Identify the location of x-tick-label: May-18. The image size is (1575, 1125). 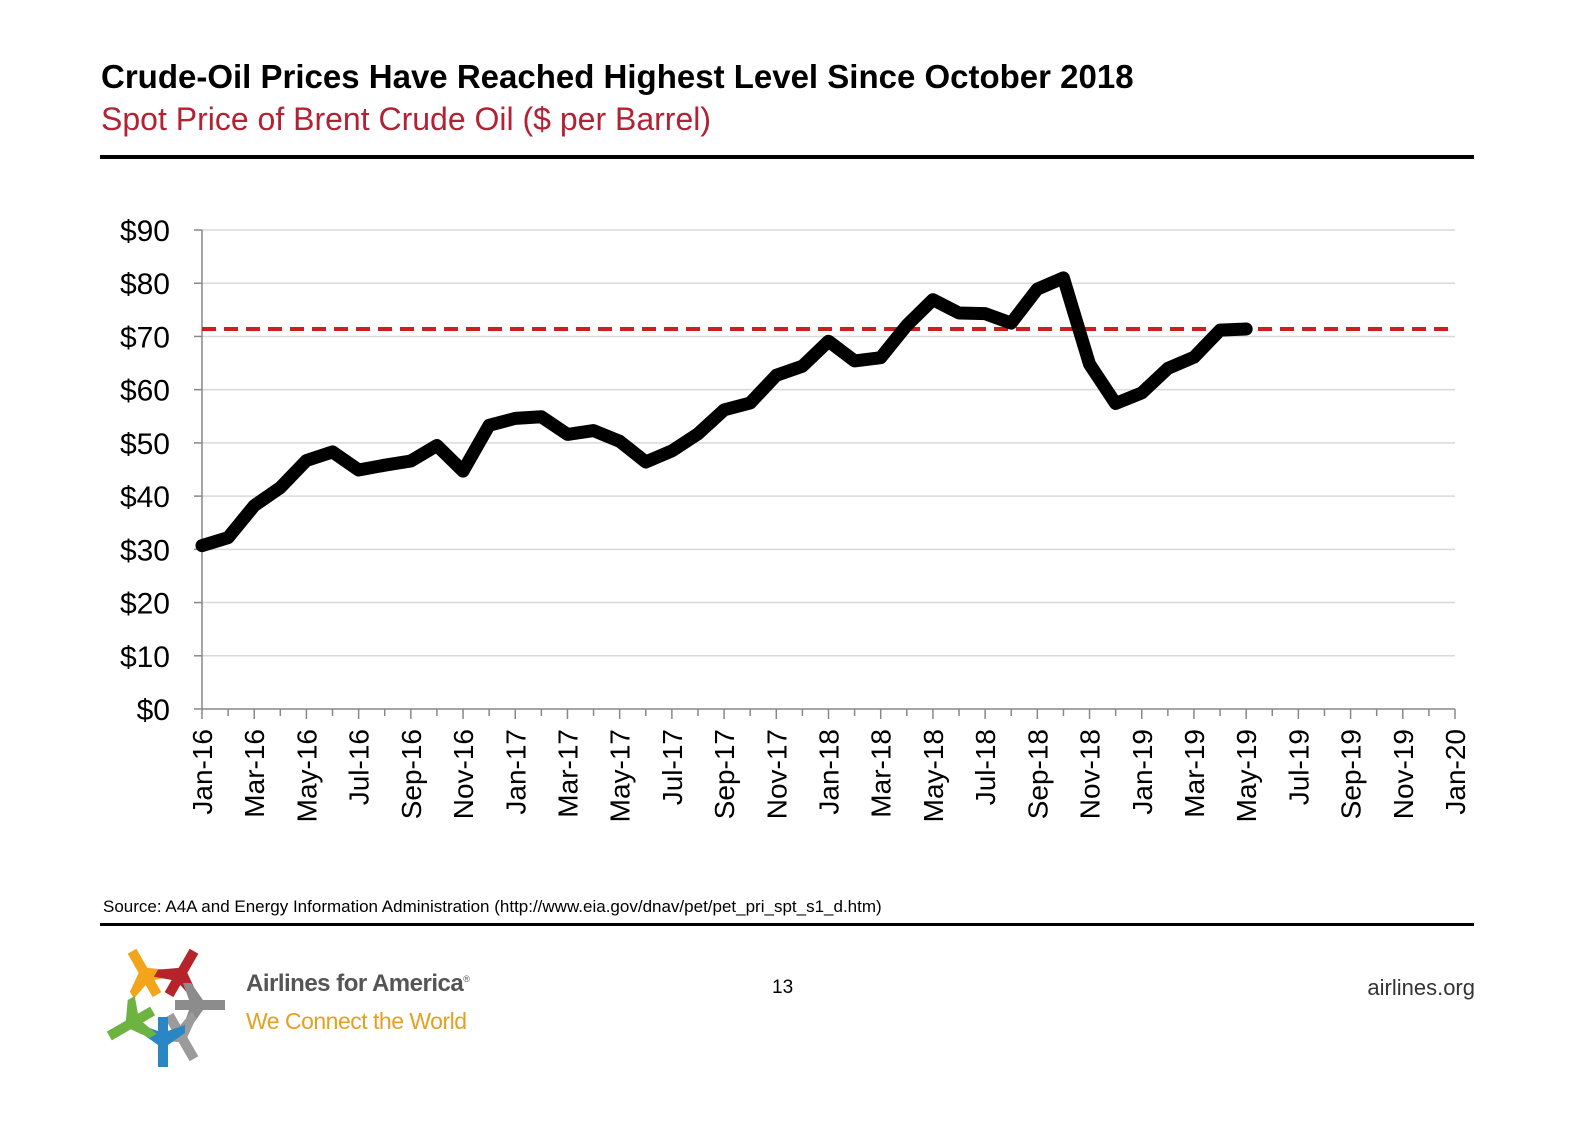
(933, 775).